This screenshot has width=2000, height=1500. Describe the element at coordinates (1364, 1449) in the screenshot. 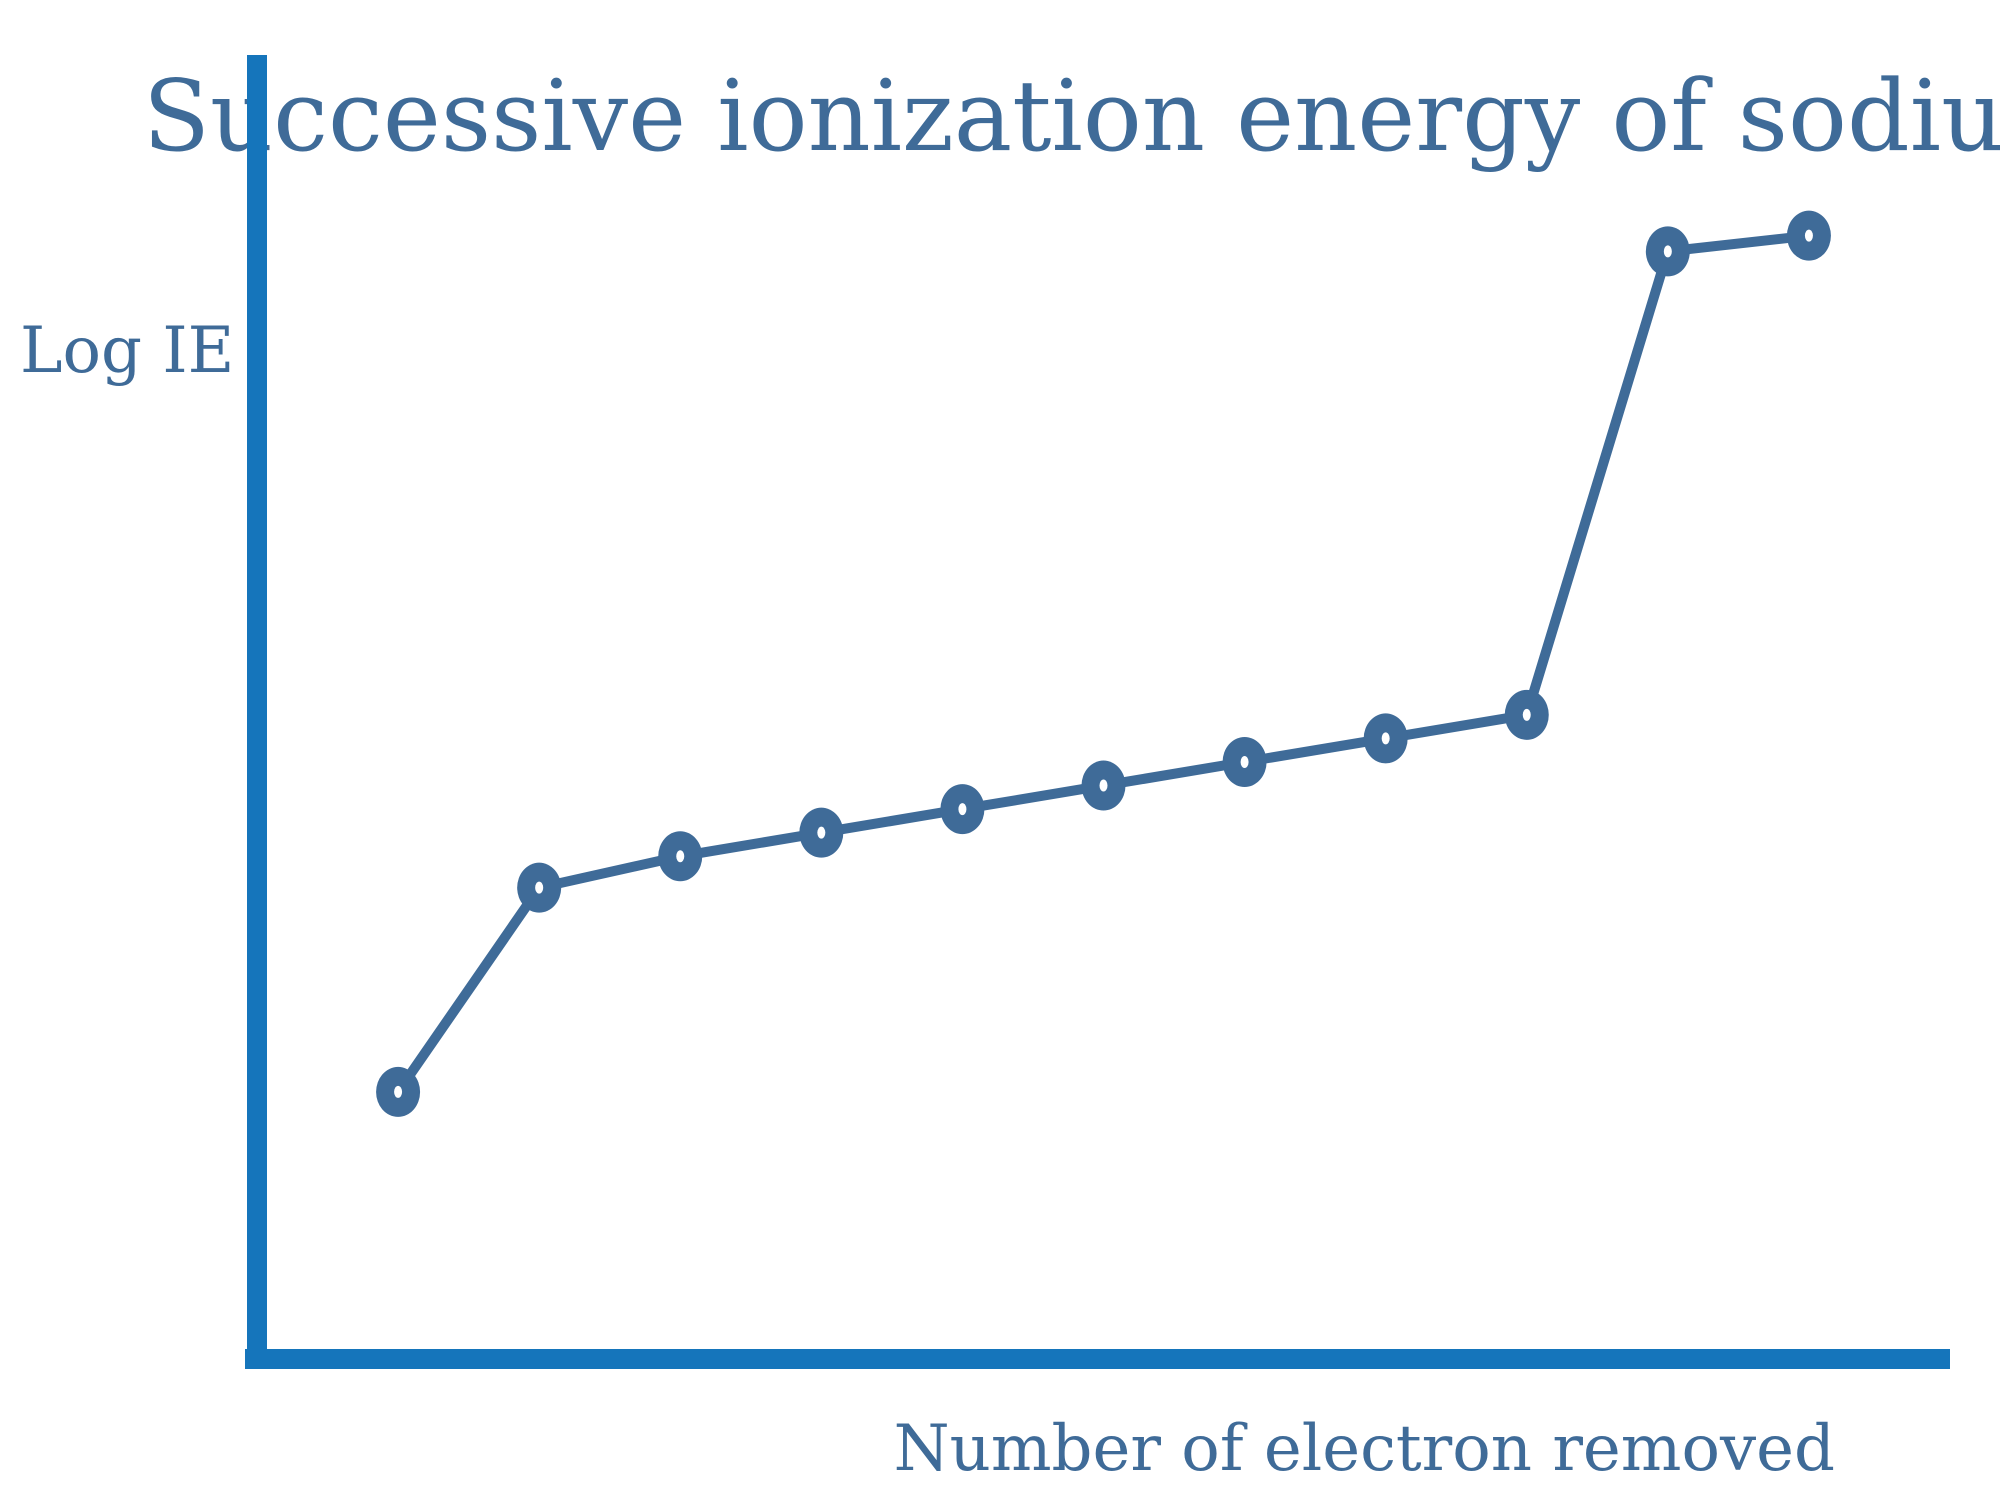

I see `x-axis-label: Number of electron removed` at that location.